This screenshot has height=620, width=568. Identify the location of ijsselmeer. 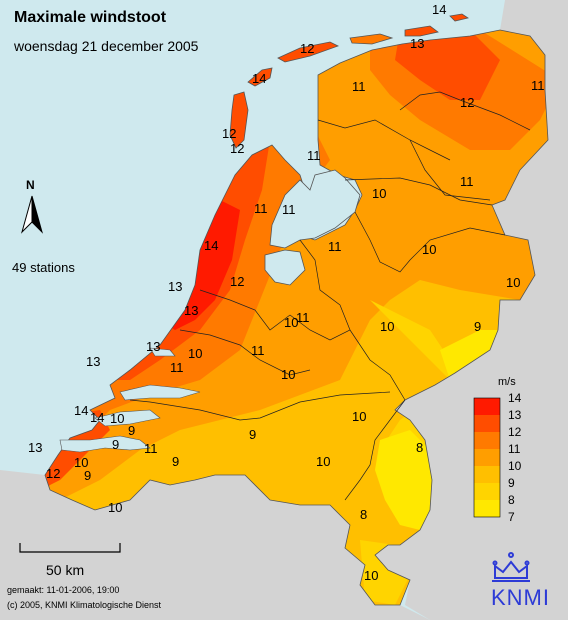
(315, 209).